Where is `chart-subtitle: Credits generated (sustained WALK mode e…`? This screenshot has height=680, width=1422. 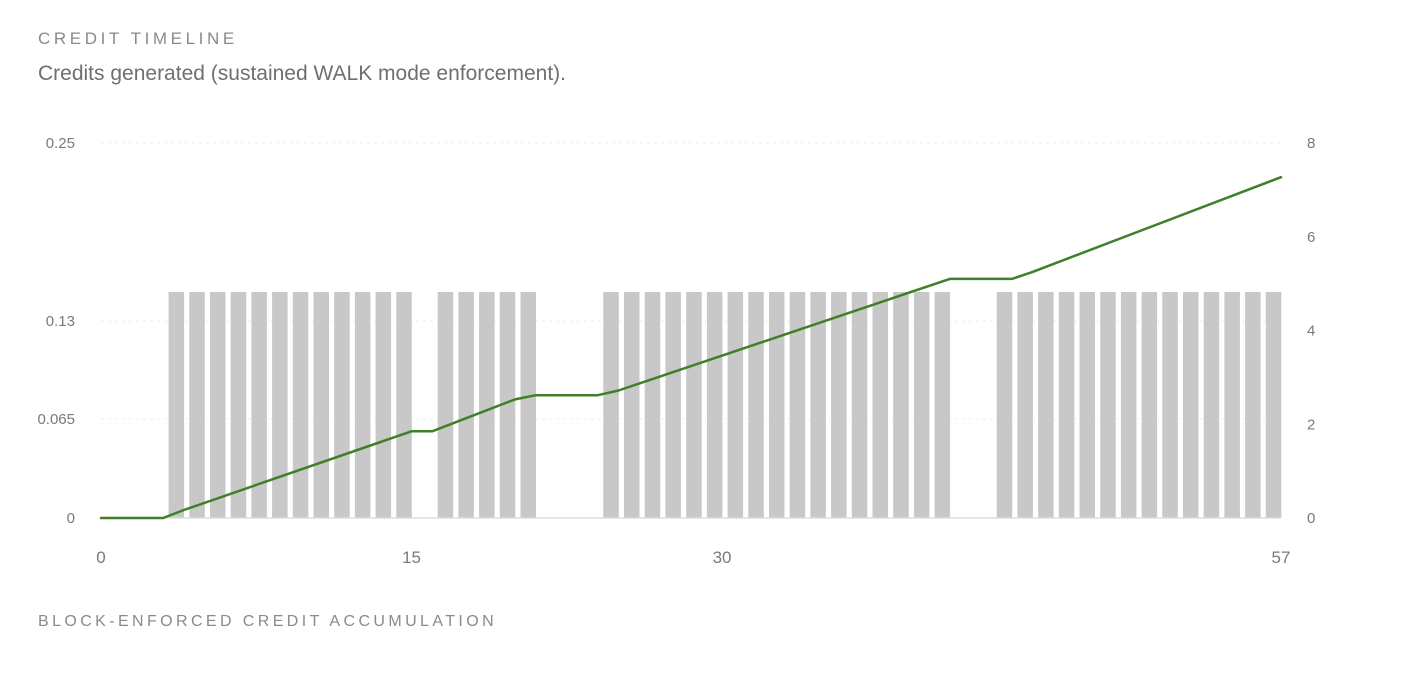 chart-subtitle: Credits generated (sustained WALK mode e… is located at coordinates (302, 73).